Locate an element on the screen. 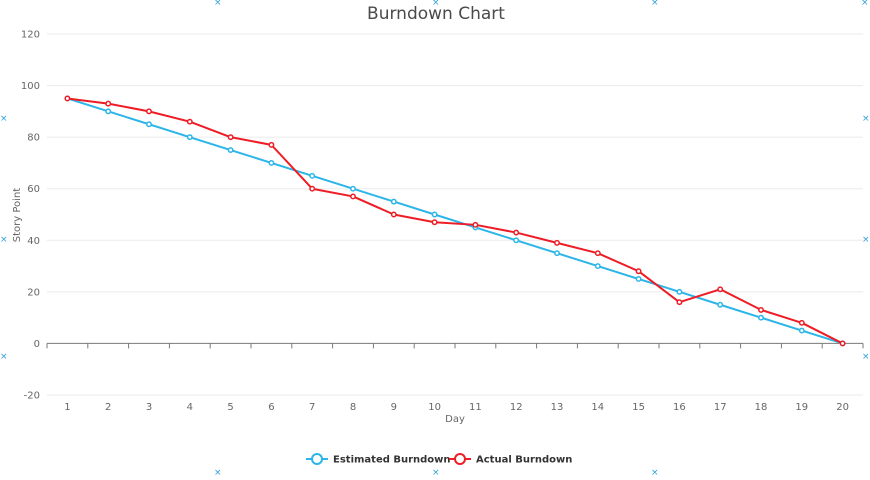 This screenshot has height=480, width=870. x-tick-label: 13 is located at coordinates (557, 407).